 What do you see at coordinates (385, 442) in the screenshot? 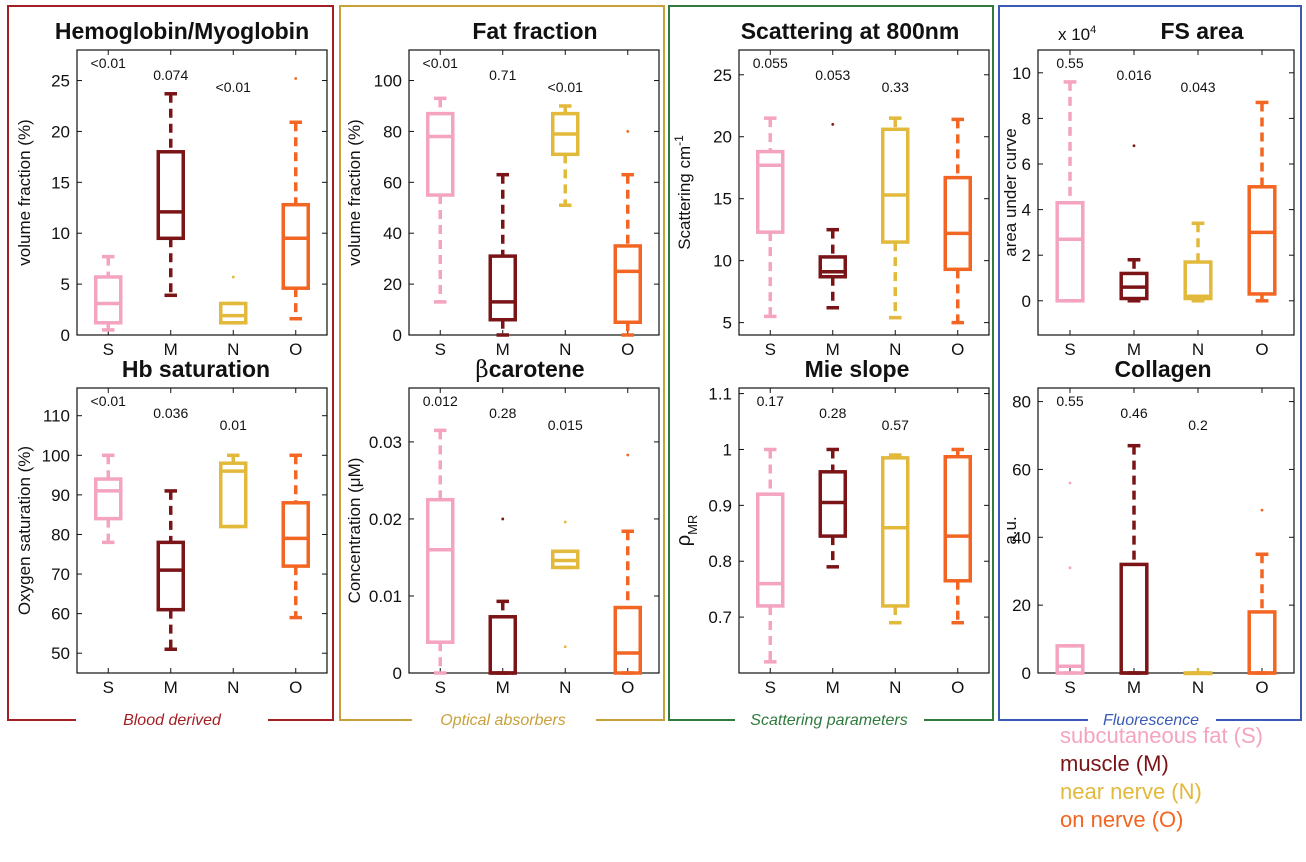
I see `y-tick-label: 0.03` at bounding box center [385, 442].